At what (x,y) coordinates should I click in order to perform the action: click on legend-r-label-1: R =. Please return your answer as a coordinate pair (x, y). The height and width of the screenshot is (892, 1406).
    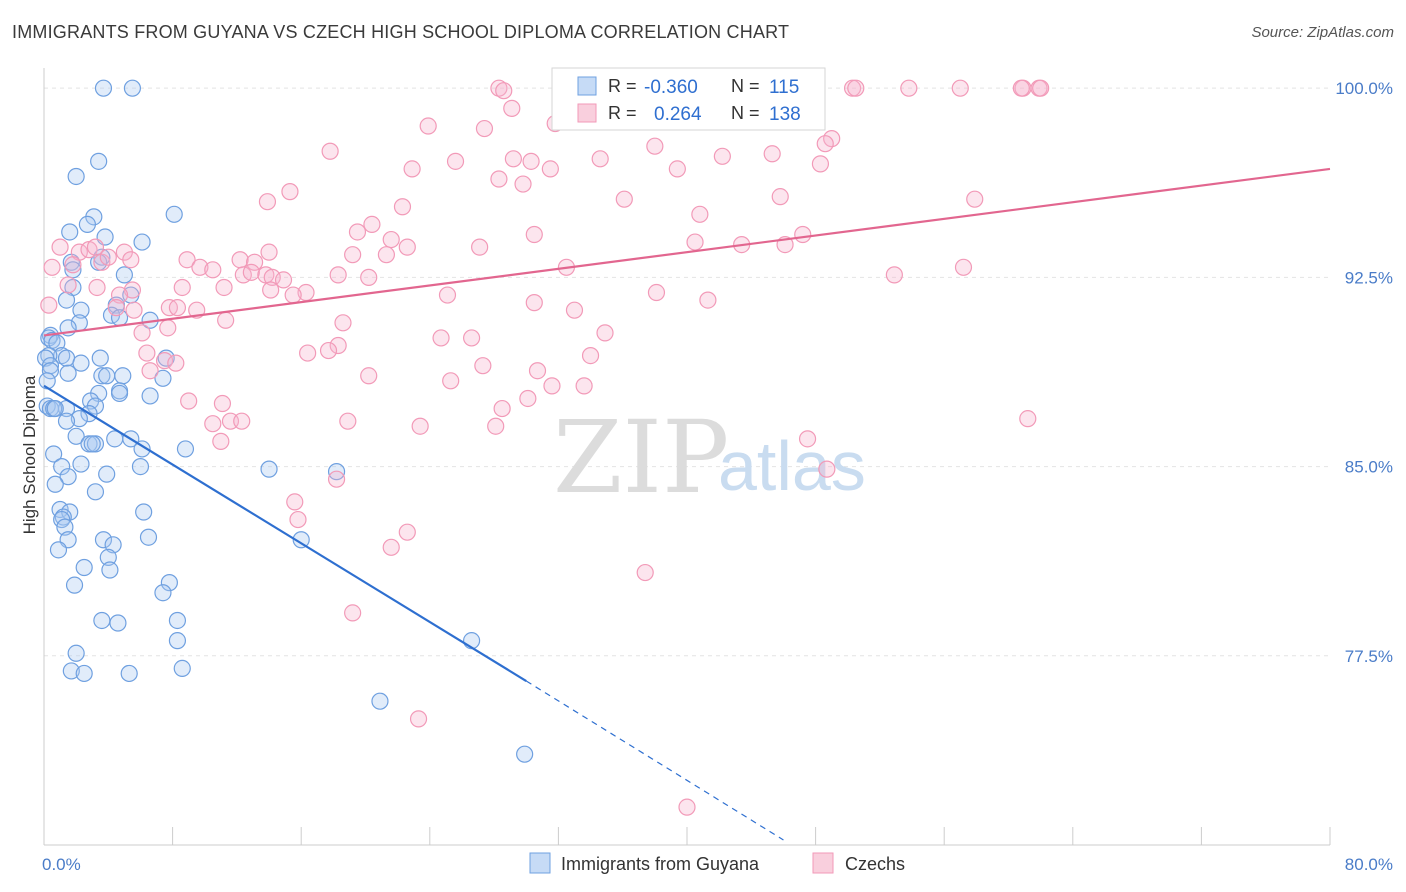
    Looking at the image, I should click on (622, 86).